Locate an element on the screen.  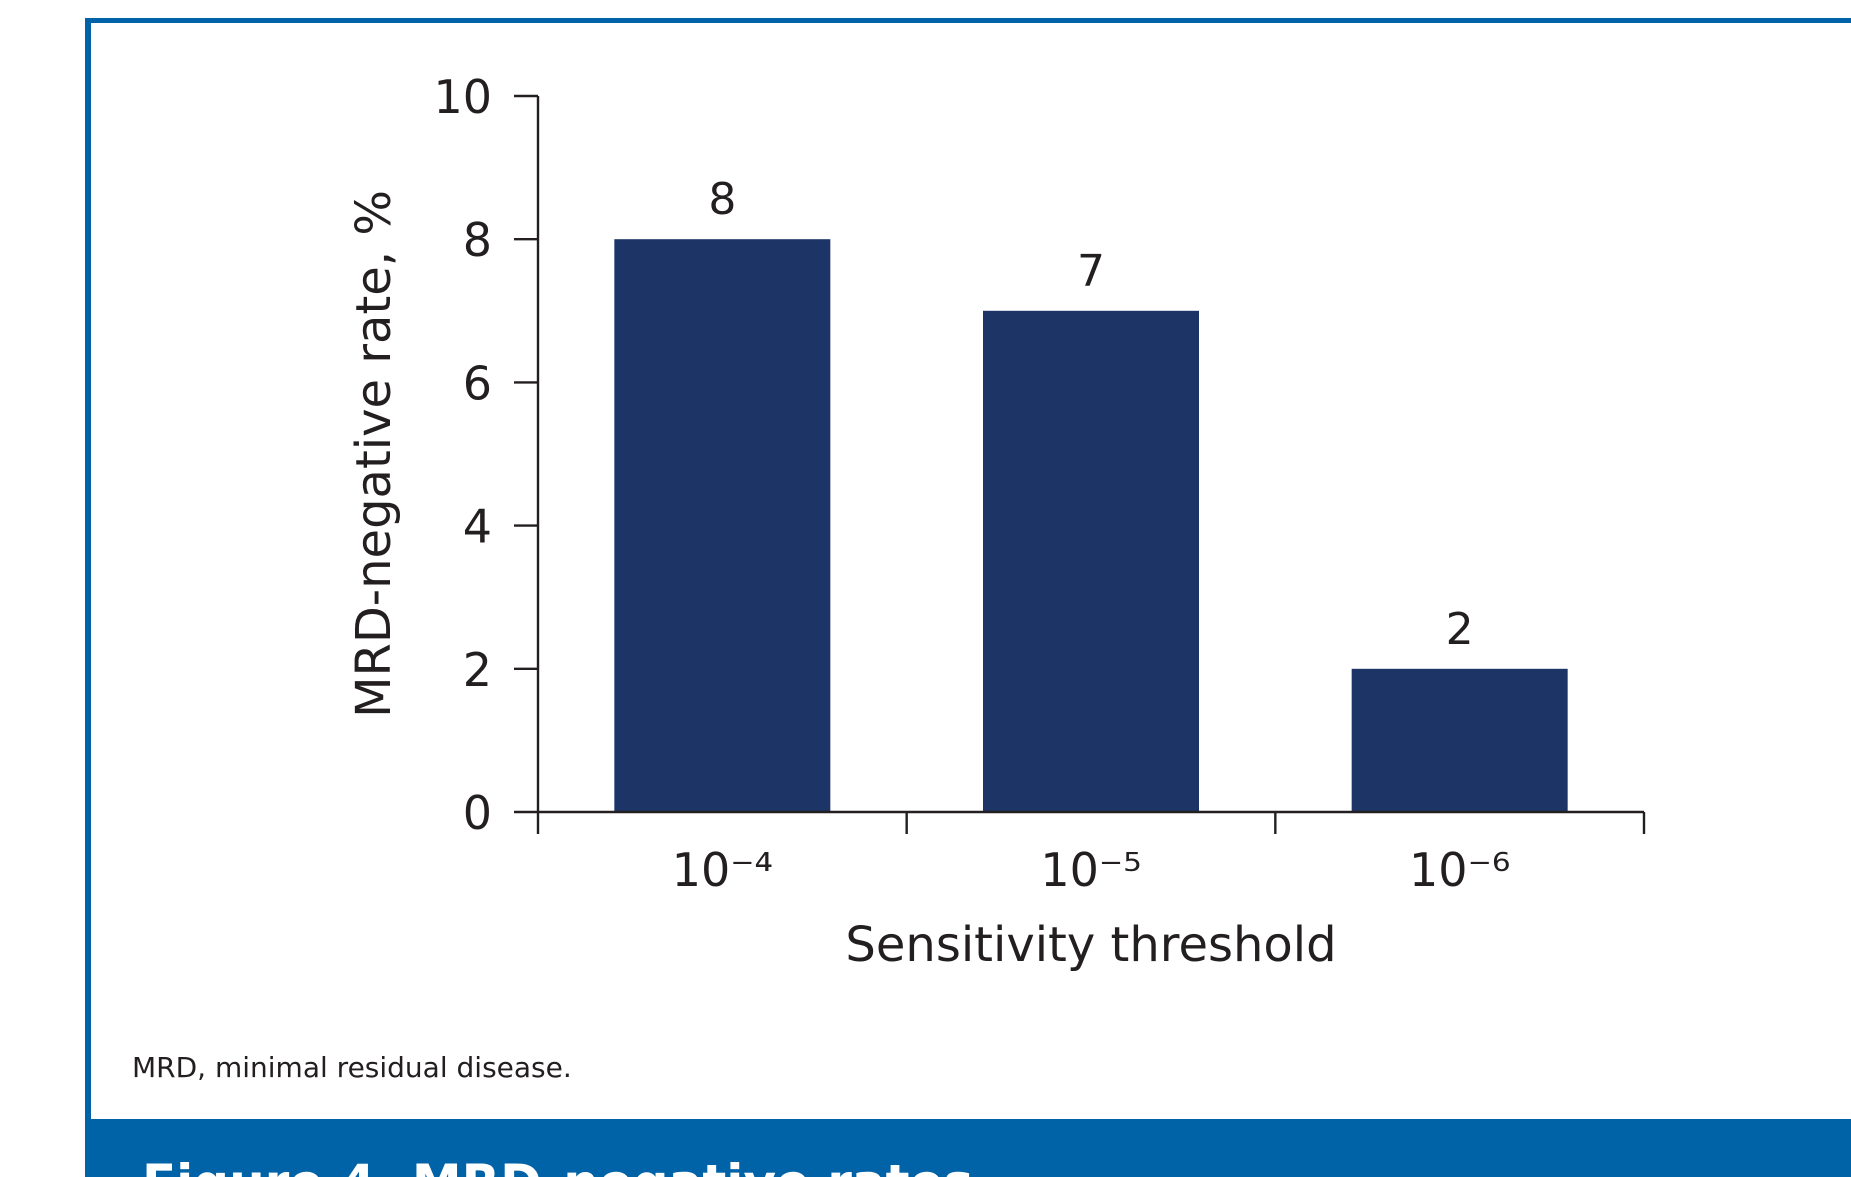
frame-left is located at coordinates (88, 573).